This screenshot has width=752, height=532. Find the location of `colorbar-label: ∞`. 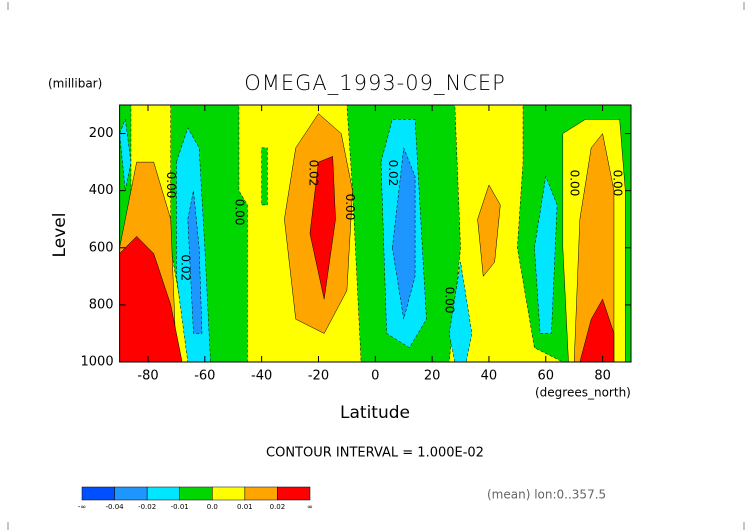

colorbar-label: ∞ is located at coordinates (310, 507).